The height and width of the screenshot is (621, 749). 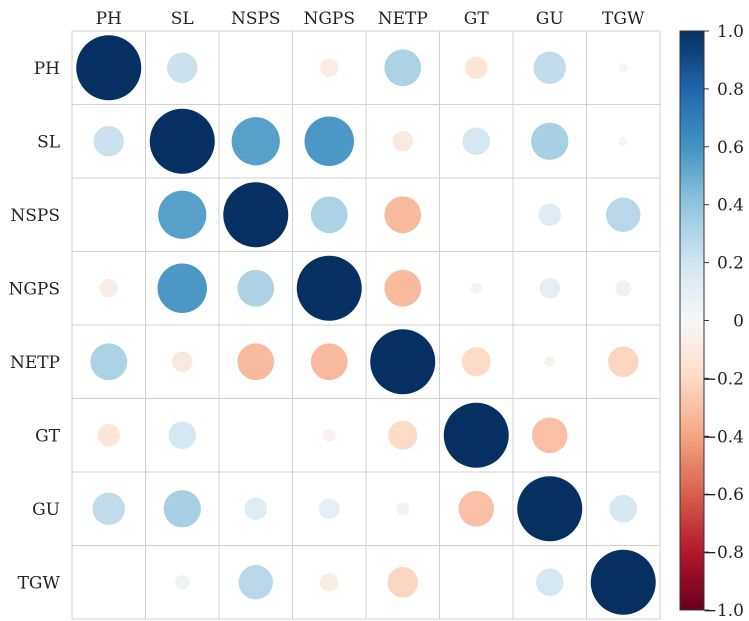 I want to click on colorbar, so click(x=692, y=320).